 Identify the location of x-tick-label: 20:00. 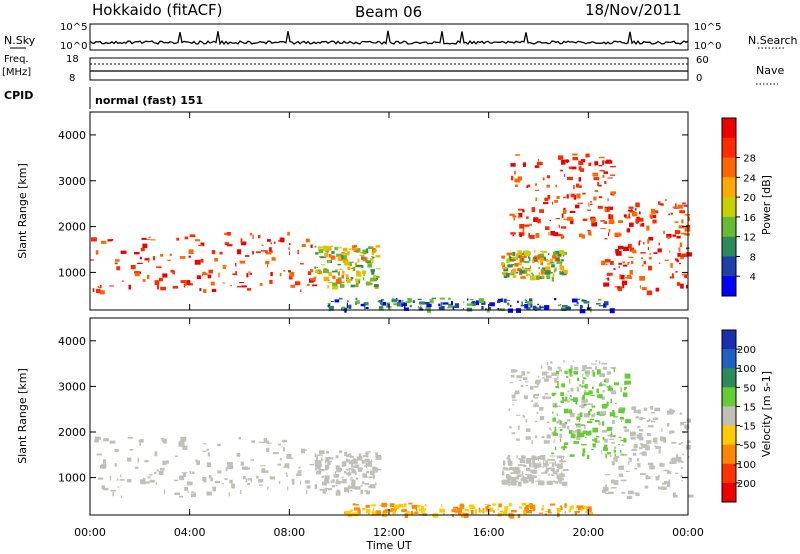
(588, 532).